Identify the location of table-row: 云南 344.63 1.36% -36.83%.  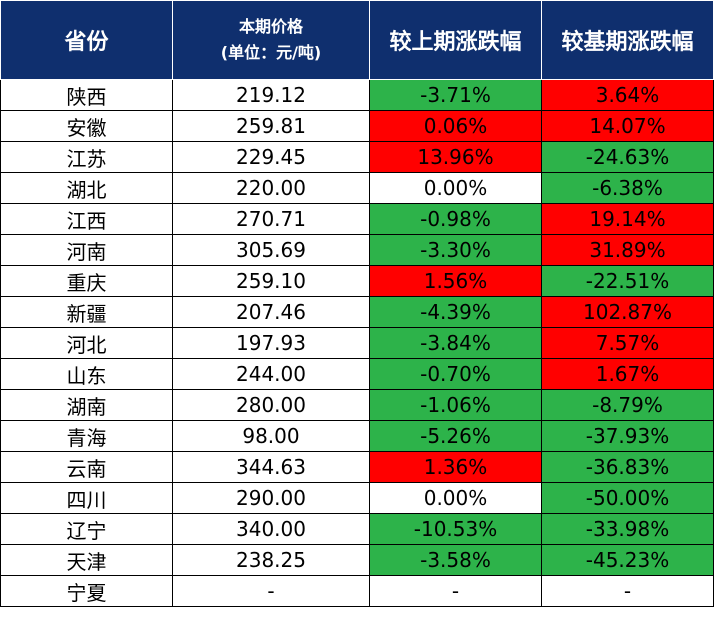
(357, 467).